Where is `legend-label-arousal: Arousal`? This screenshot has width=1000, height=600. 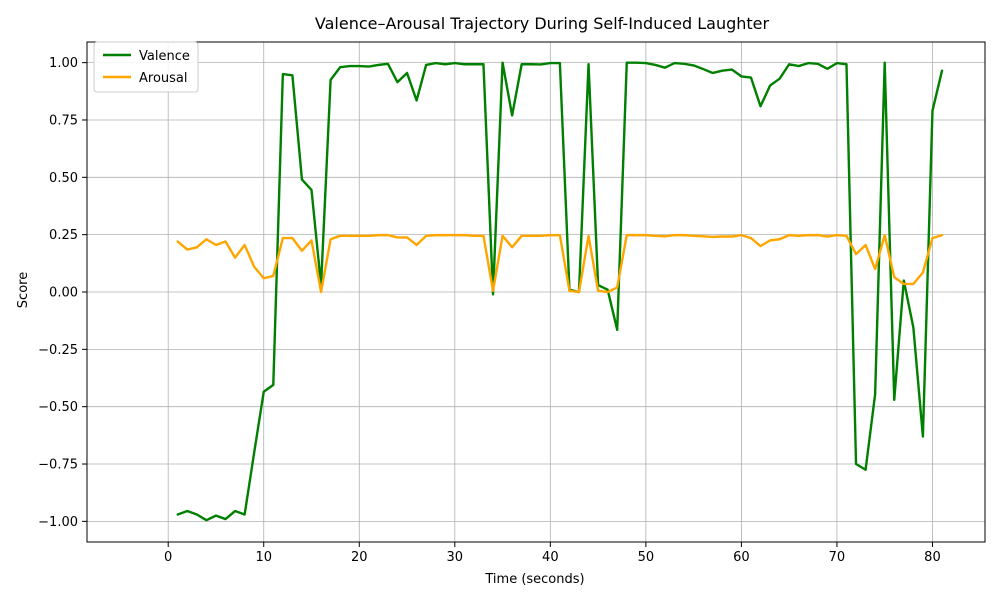 legend-label-arousal: Arousal is located at coordinates (163, 78).